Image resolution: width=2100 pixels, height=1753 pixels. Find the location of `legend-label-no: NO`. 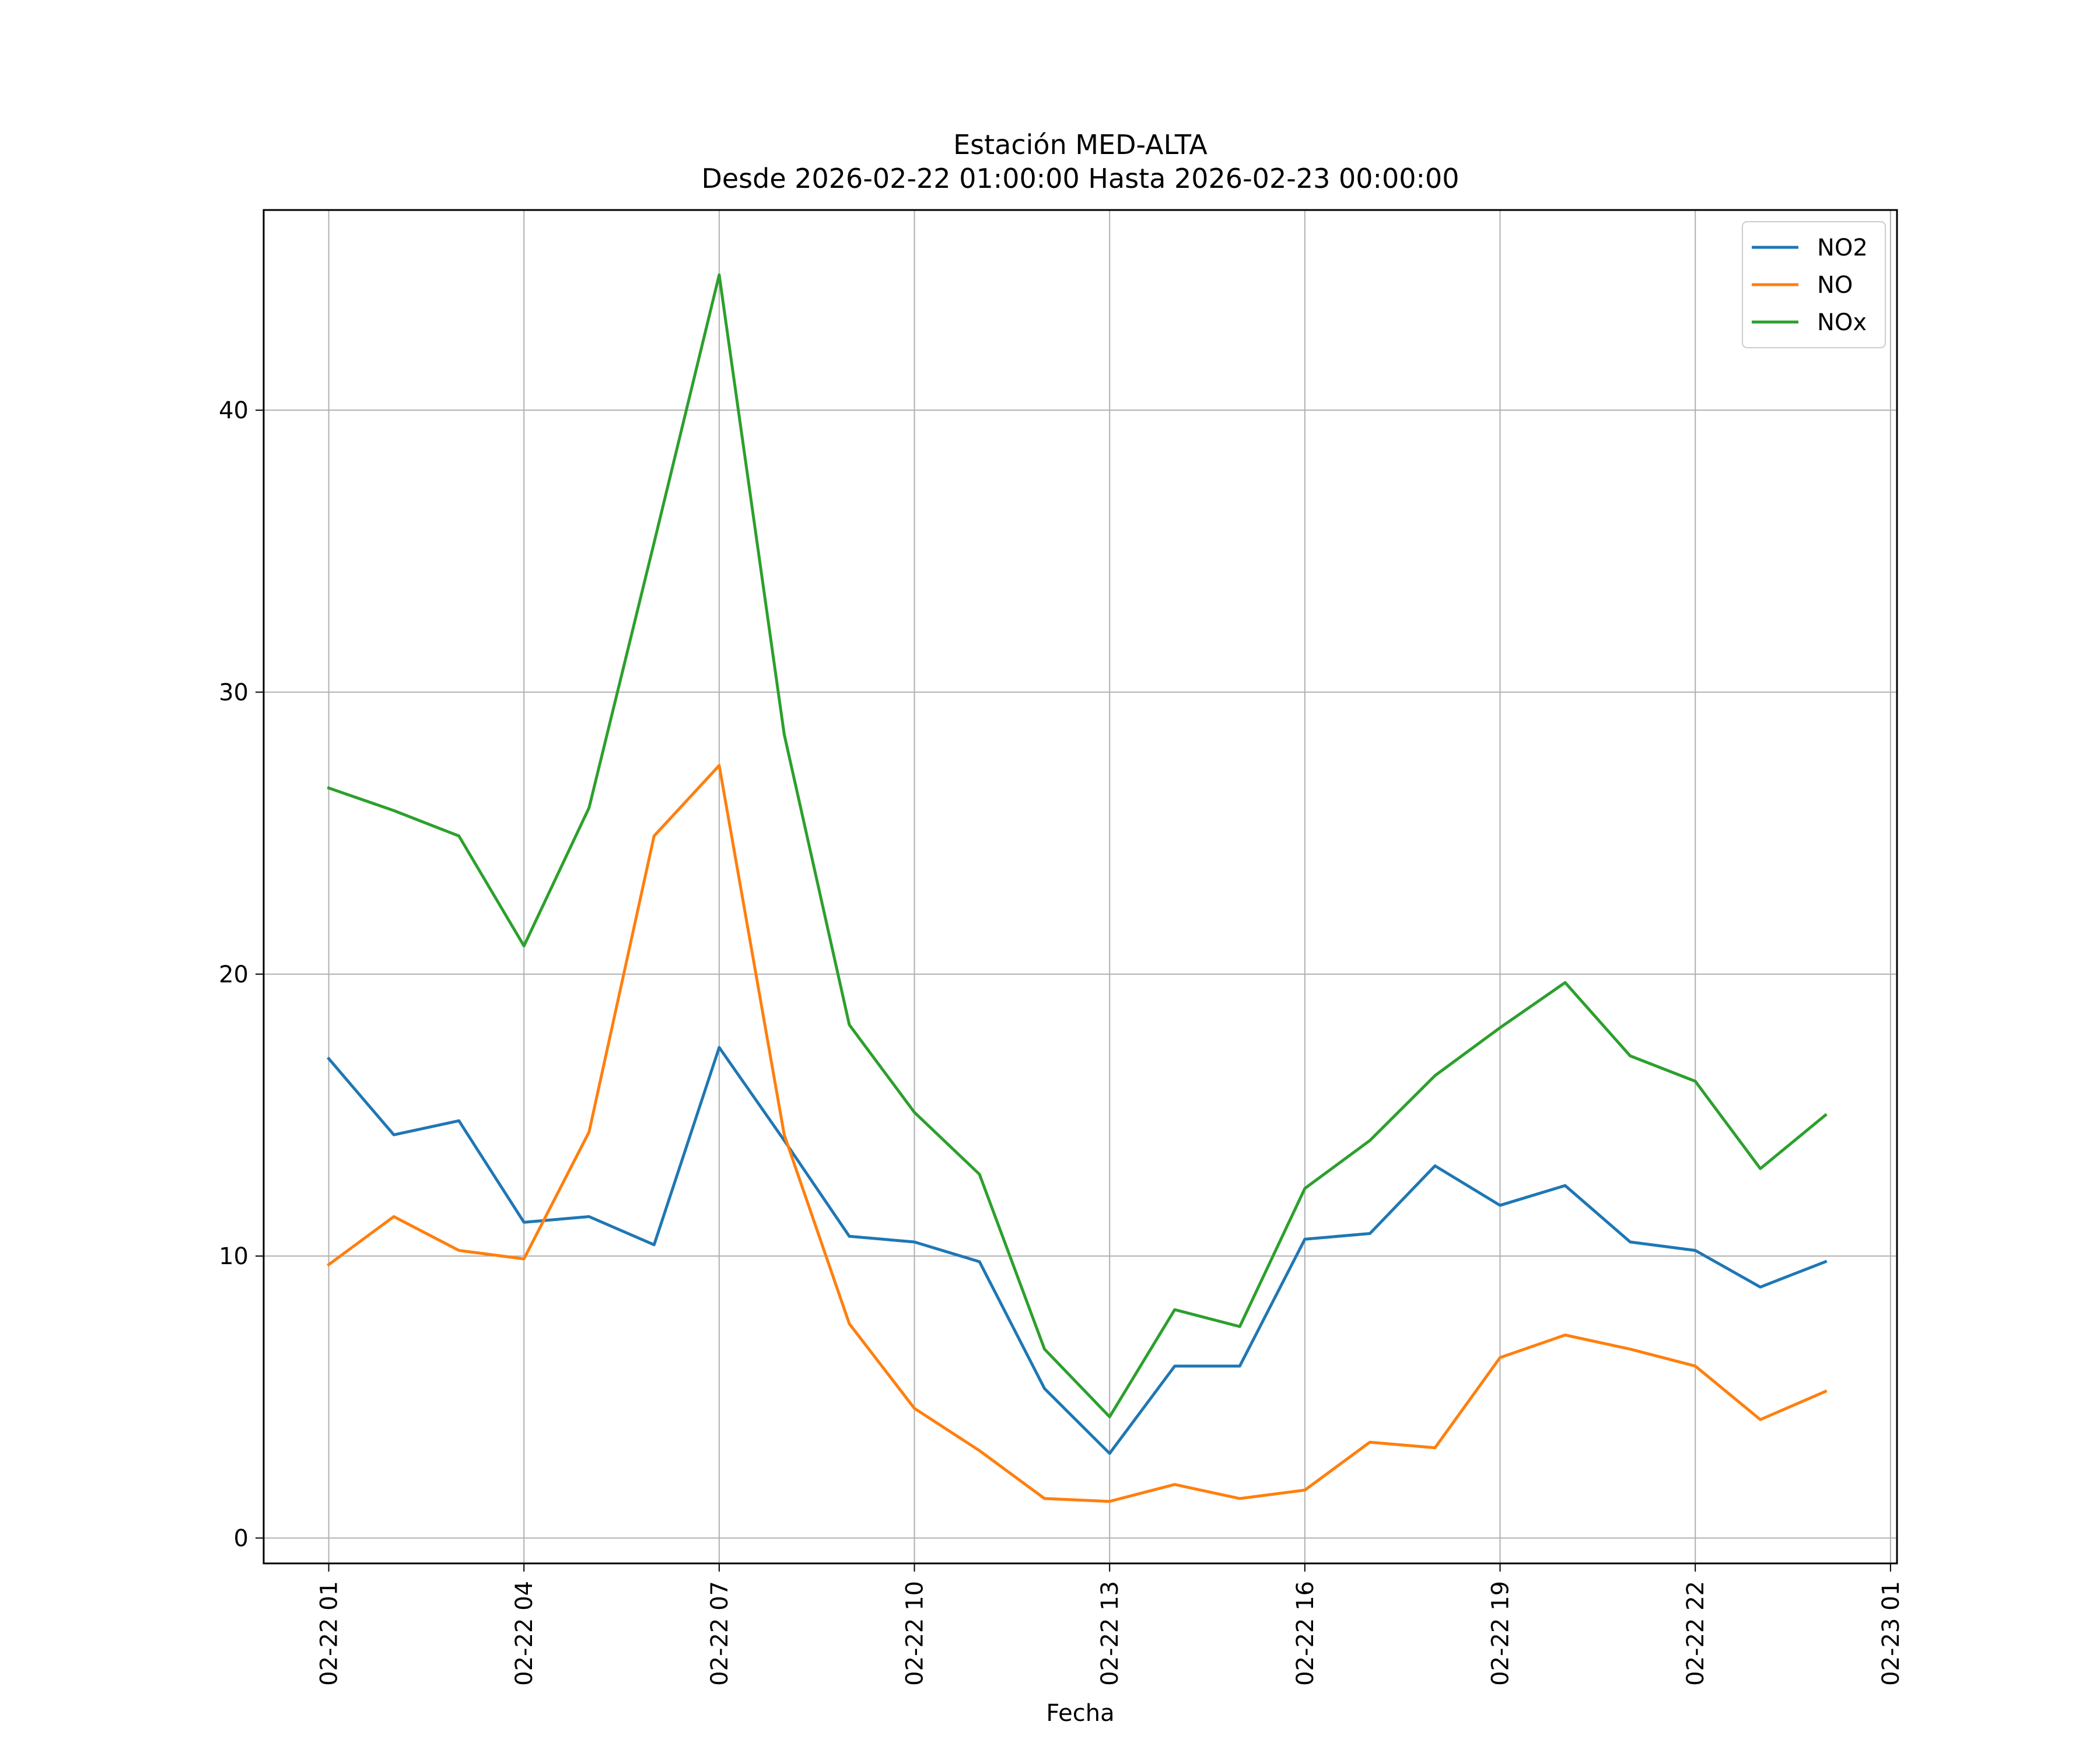

legend-label-no: NO is located at coordinates (1835, 285).